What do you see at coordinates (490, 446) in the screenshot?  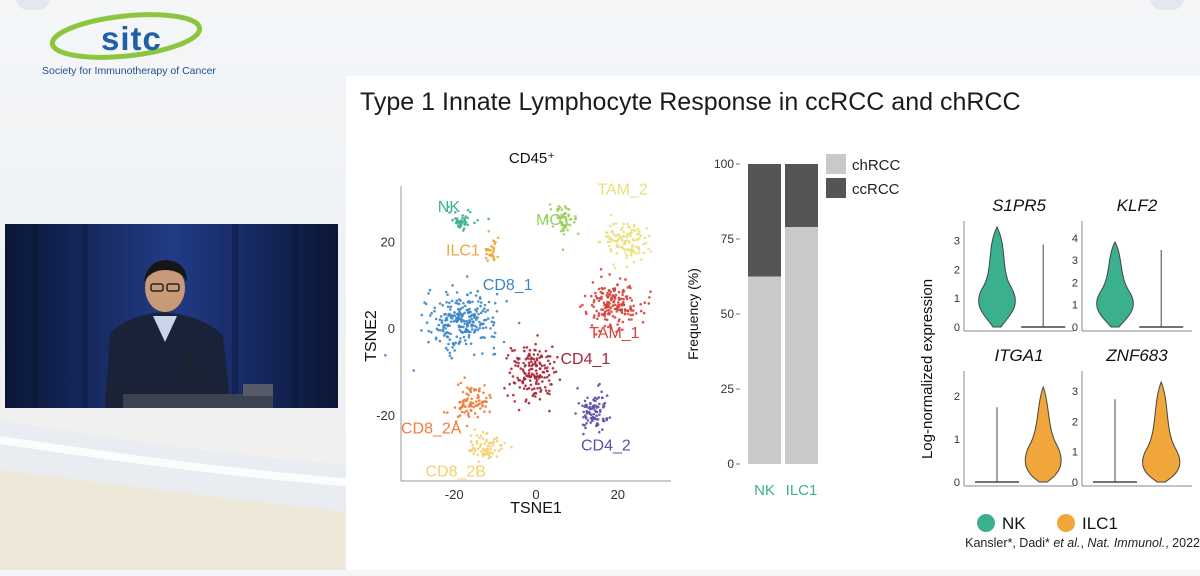 I see `cluster-cd8-2b` at bounding box center [490, 446].